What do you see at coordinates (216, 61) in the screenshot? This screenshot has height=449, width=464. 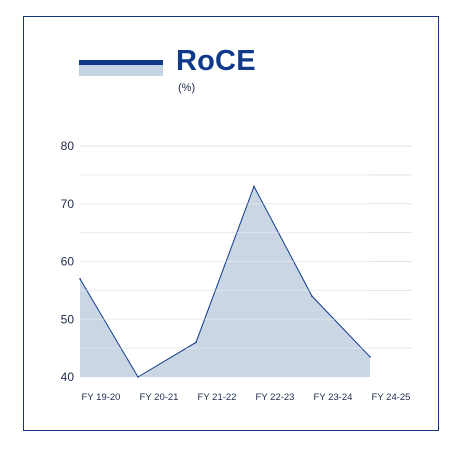 I see `chart-title: RoCE` at bounding box center [216, 61].